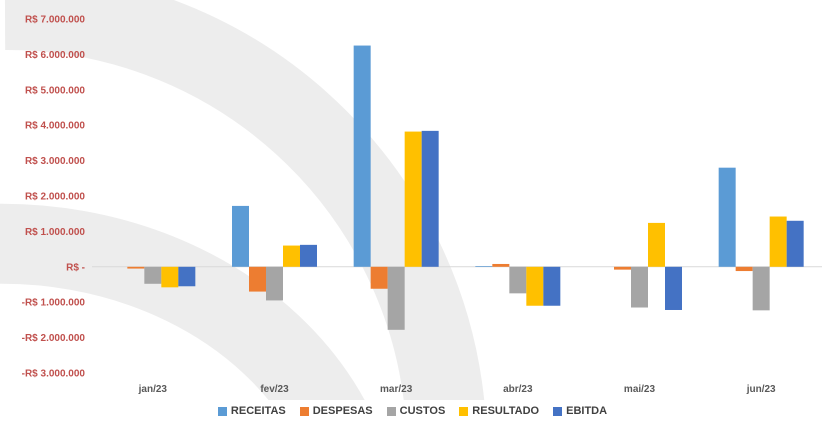 The image size is (825, 424). What do you see at coordinates (518, 389) in the screenshot?
I see `x-tick-label: abr/23` at bounding box center [518, 389].